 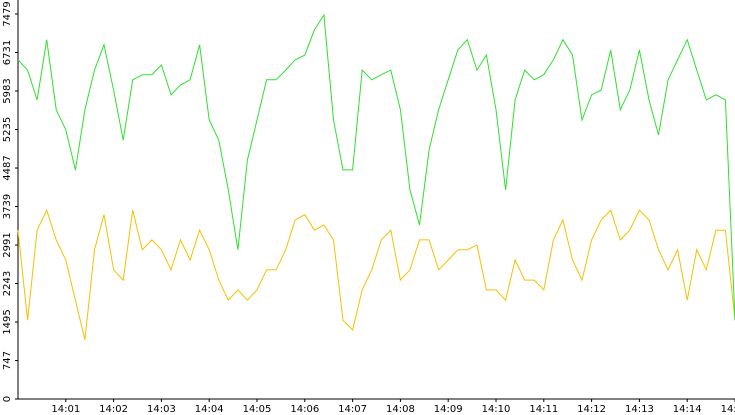 What do you see at coordinates (639, 409) in the screenshot?
I see `x-tick-label: 14:13` at bounding box center [639, 409].